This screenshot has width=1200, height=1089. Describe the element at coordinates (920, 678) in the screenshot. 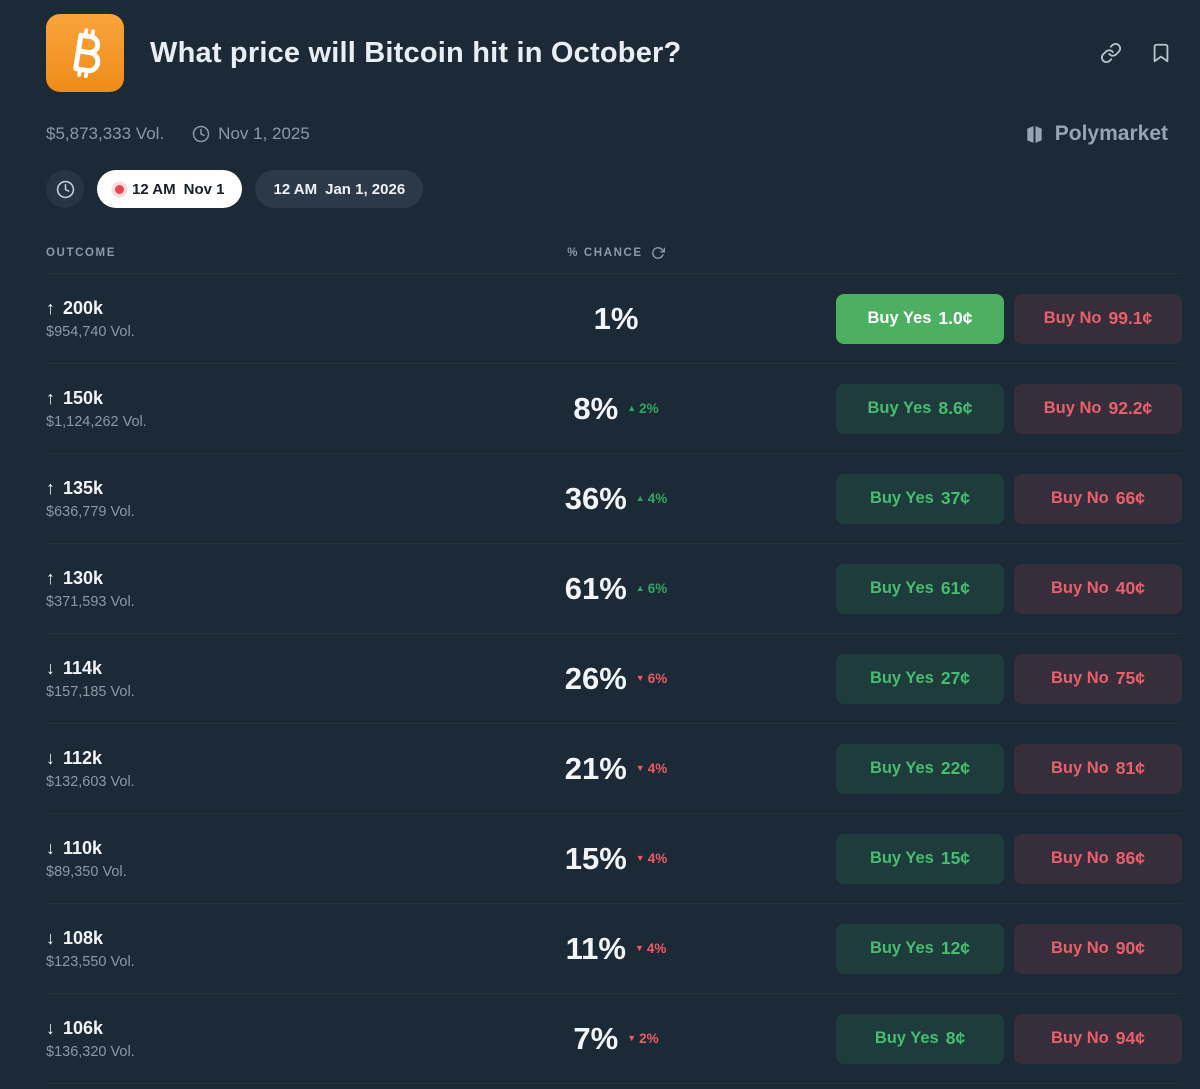

I see `buy-yes-button: Buy Yes 27¢` at that location.